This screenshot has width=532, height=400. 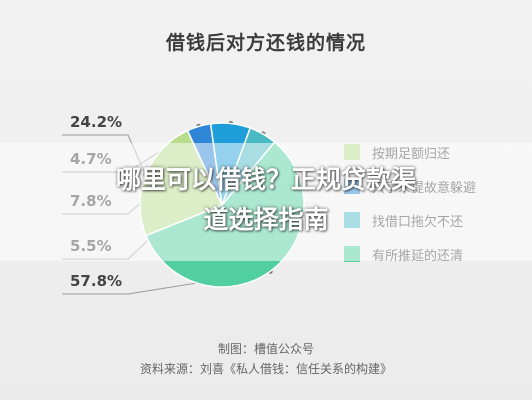 I want to click on overlay-title-line1: 哪里可以借钱？正规贷款渠, so click(x=265, y=179).